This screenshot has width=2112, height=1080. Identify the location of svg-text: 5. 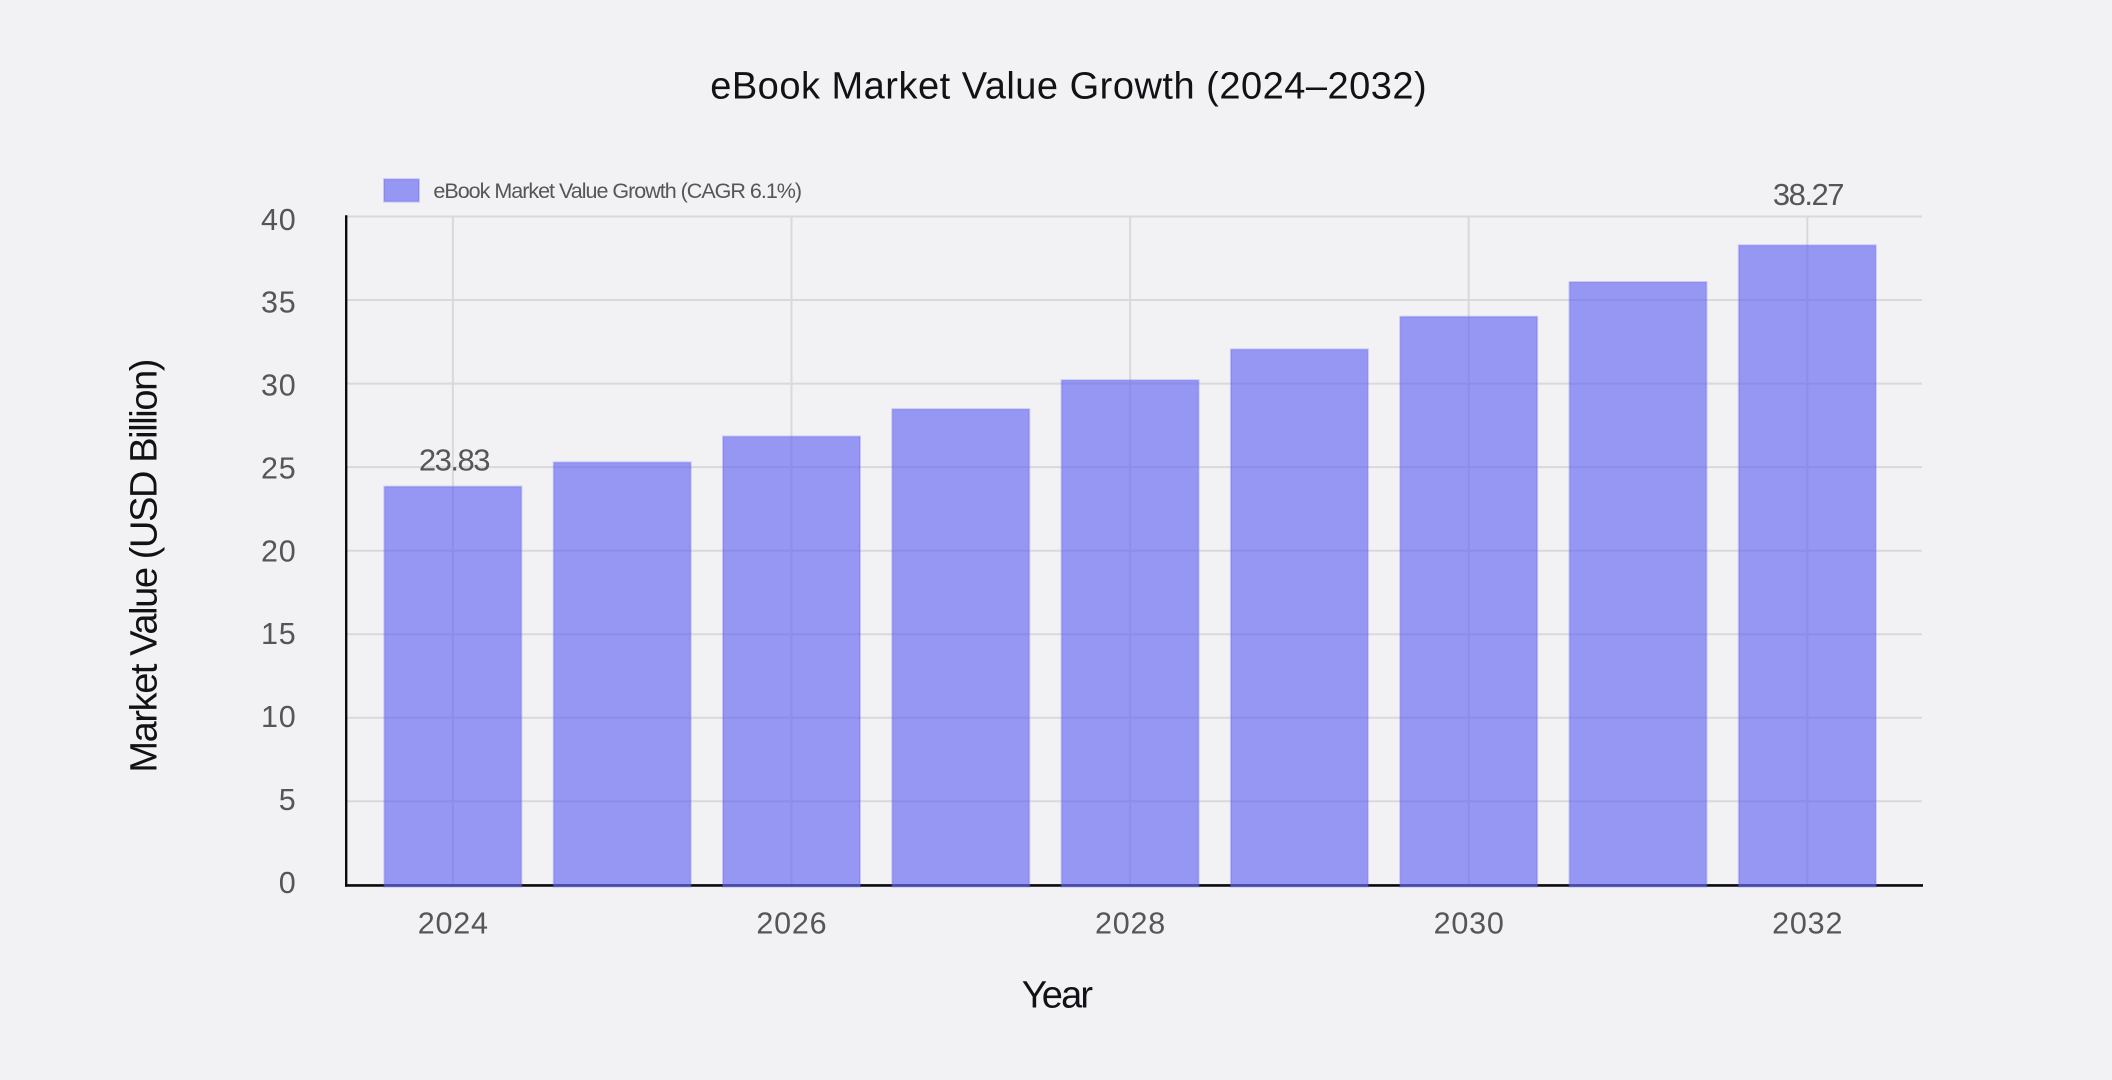
(288, 800).